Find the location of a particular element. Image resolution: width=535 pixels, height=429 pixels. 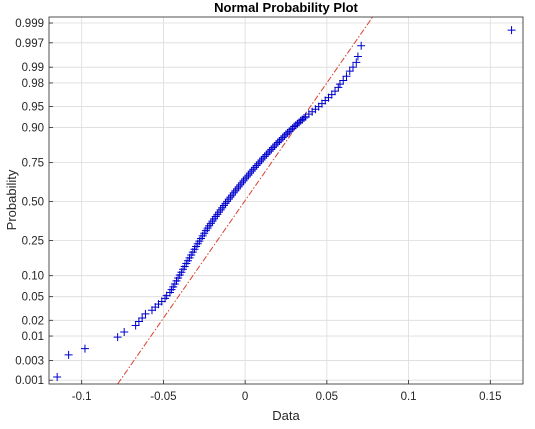

y-tick-label: 0.90 is located at coordinates (33, 129).